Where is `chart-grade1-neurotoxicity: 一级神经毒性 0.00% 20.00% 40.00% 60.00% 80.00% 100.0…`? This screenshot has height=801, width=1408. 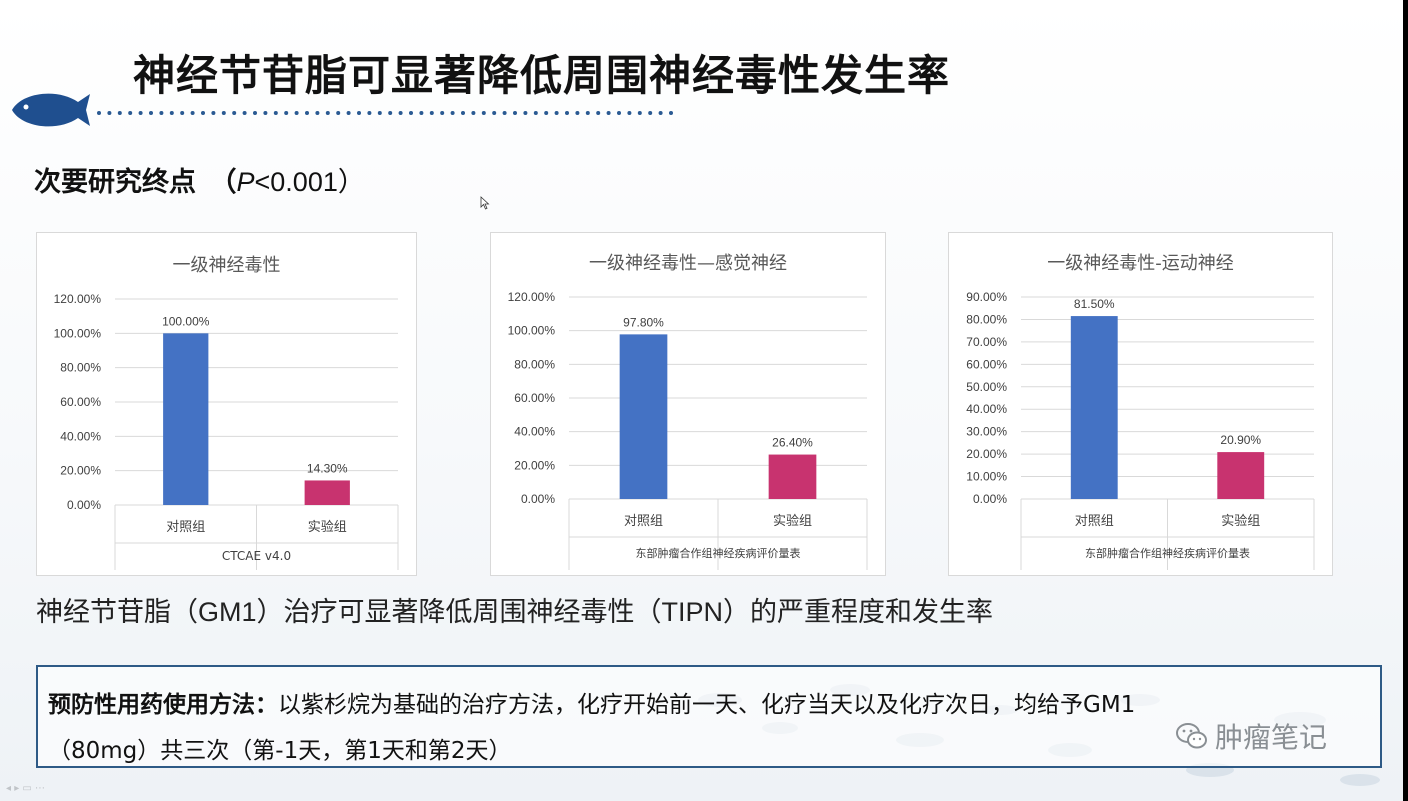
chart-grade1-neurotoxicity: 一级神经毒性 0.00% 20.00% 40.00% 60.00% 80.00% 100.0… is located at coordinates (226, 404).